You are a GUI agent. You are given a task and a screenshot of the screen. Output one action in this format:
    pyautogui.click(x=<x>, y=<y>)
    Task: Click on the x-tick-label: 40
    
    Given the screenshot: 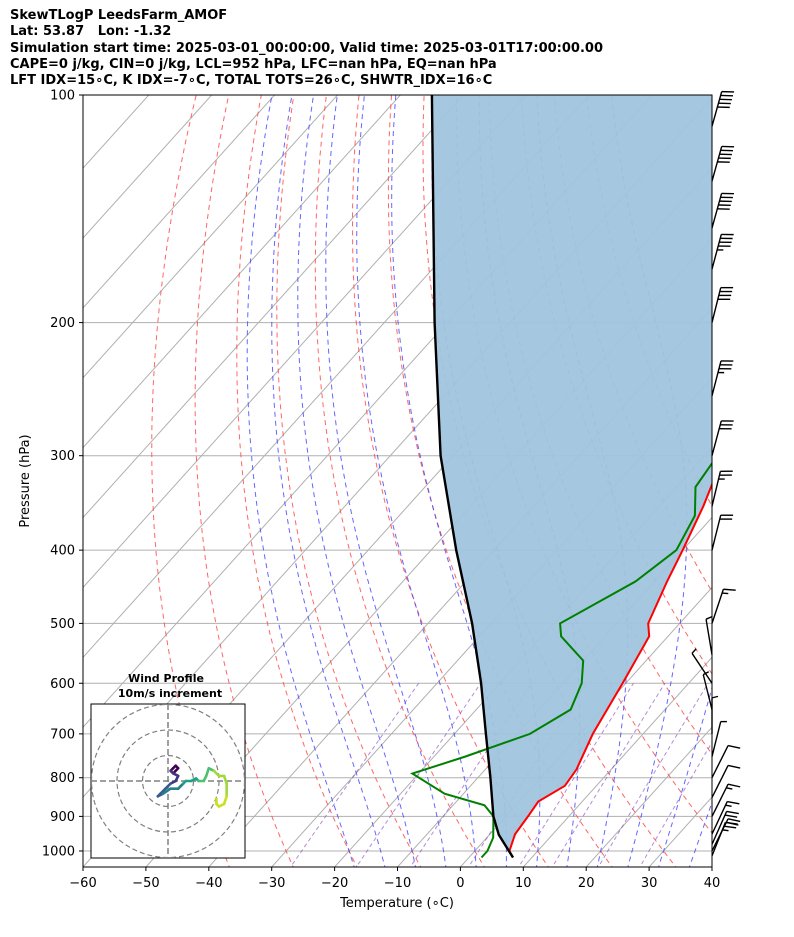 What is the action you would take?
    pyautogui.click(x=712, y=883)
    